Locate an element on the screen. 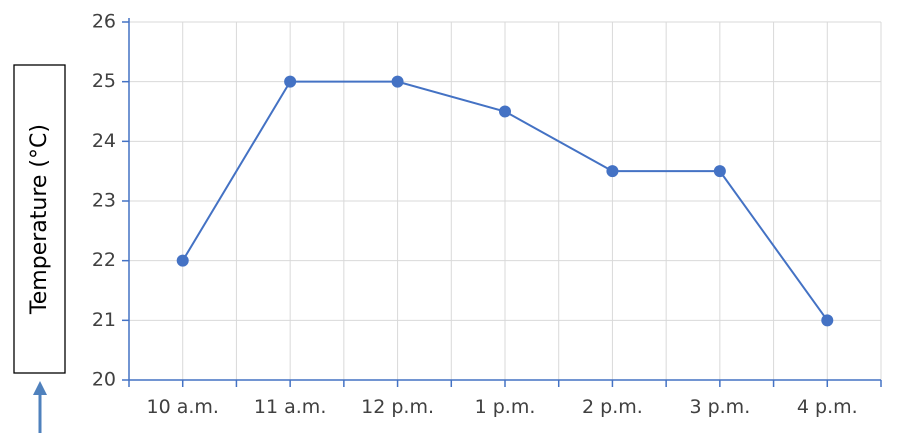  y-tick-label: 22 is located at coordinates (104, 260).